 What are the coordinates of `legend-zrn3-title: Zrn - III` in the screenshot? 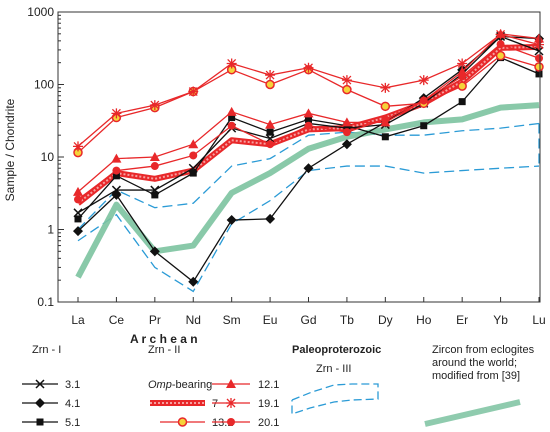 It's located at (333, 369).